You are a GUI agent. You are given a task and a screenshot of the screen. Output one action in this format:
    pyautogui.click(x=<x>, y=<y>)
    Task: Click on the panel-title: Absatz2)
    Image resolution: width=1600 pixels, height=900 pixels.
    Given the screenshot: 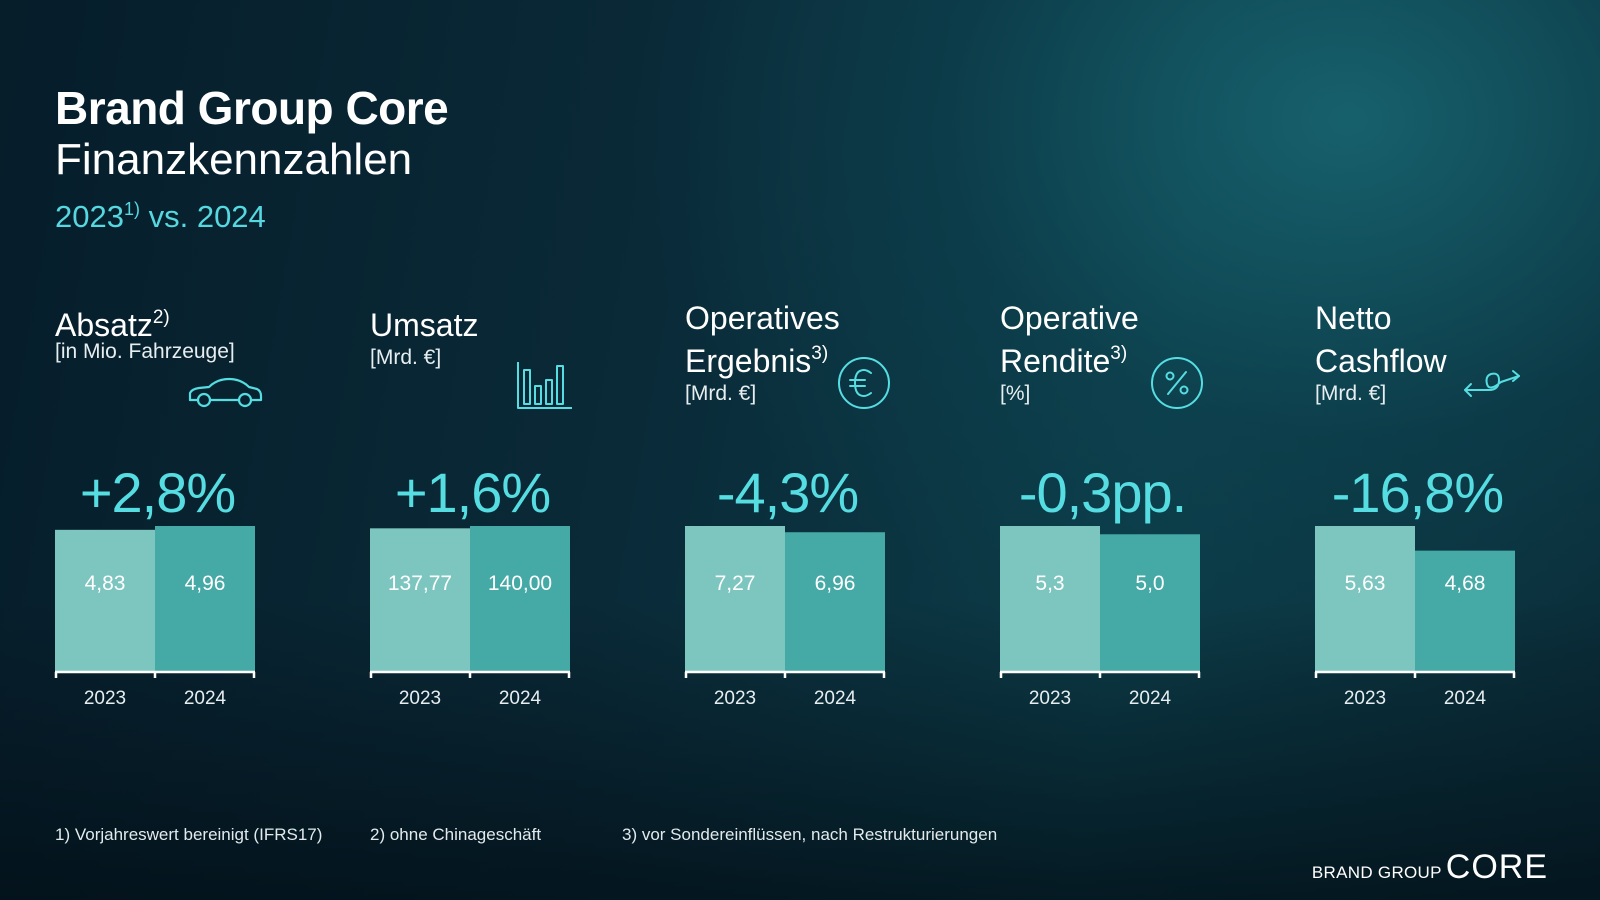 What is the action you would take?
    pyautogui.click(x=112, y=321)
    